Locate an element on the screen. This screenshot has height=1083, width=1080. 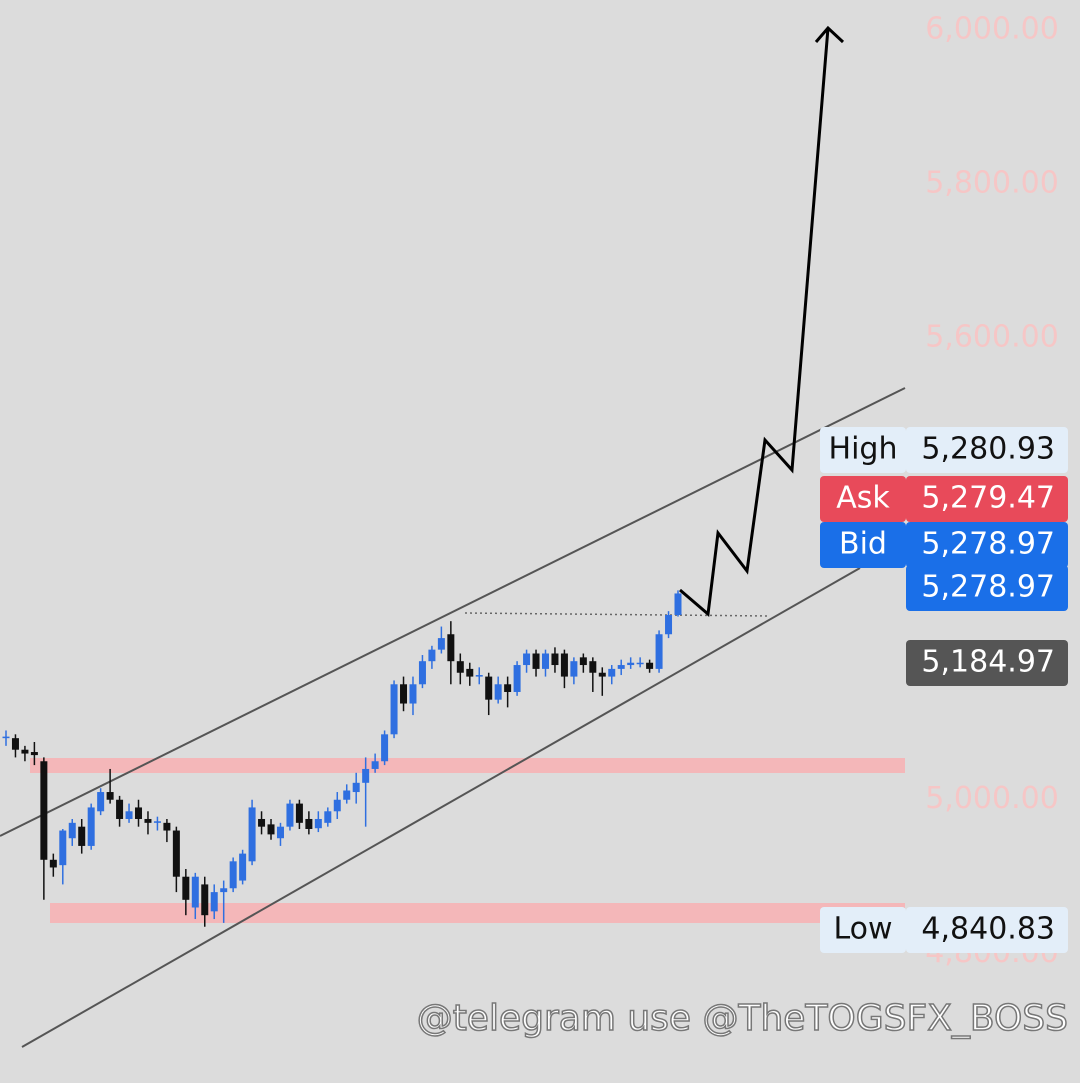
y-tick-label: 6,000.00 is located at coordinates (992, 29).